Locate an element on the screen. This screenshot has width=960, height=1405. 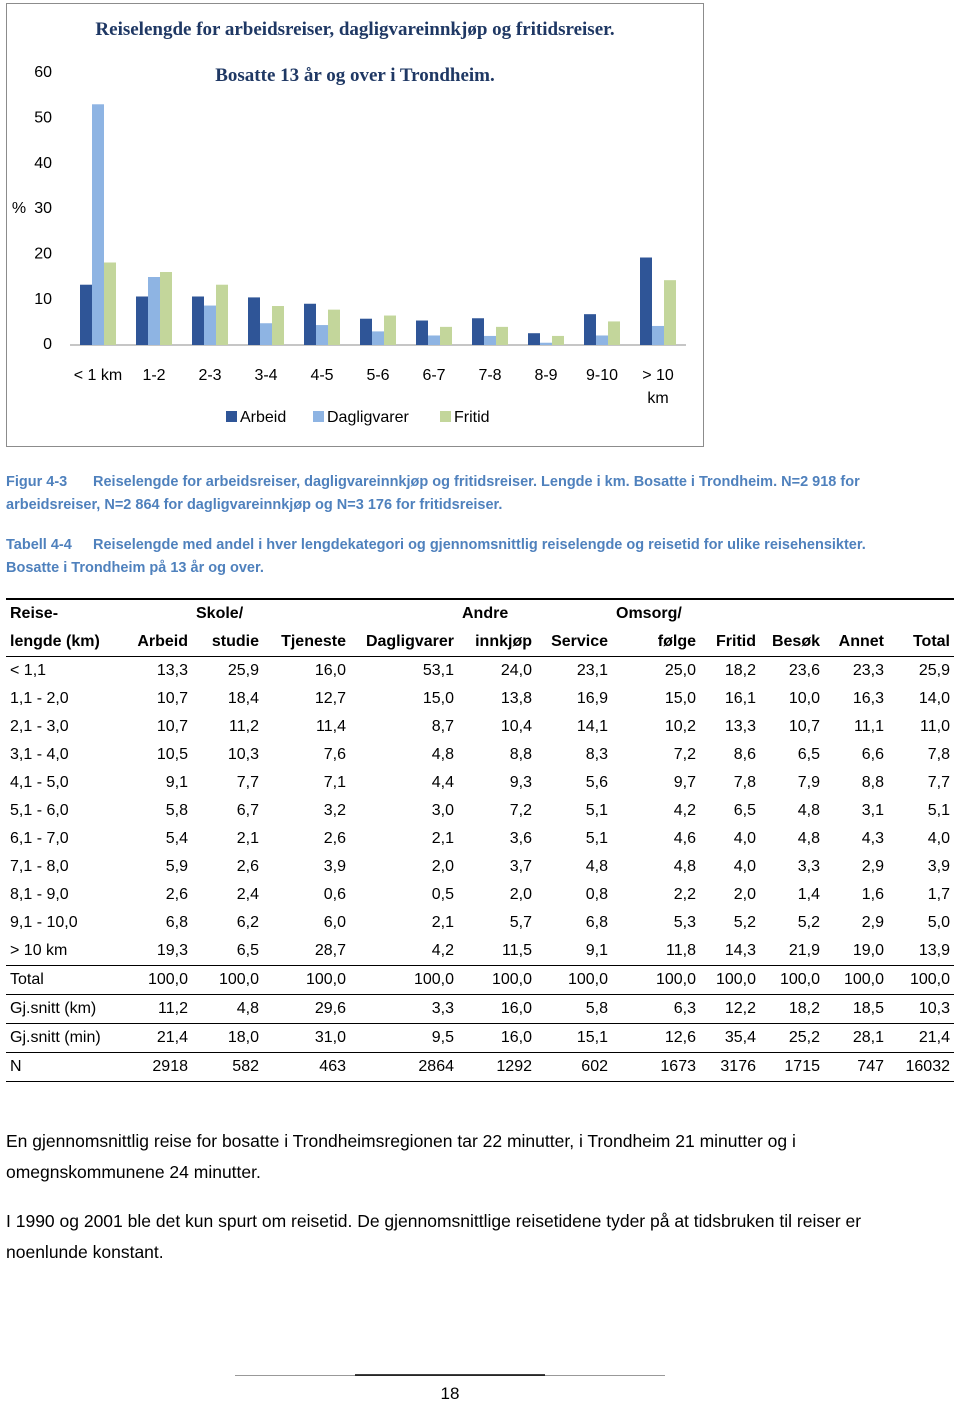
table-cell: 25,9 is located at coordinates (243, 670).